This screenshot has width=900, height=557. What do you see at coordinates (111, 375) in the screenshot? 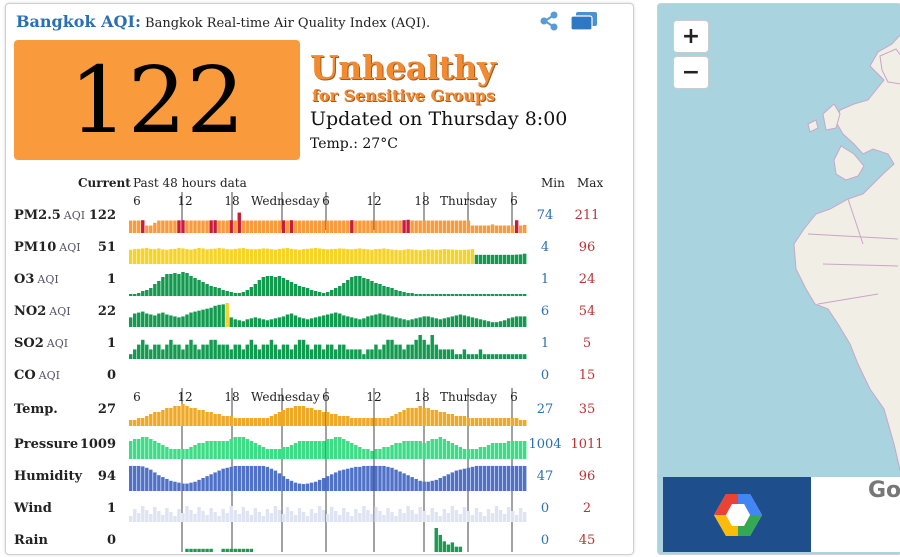
I see `current-value: 0` at bounding box center [111, 375].